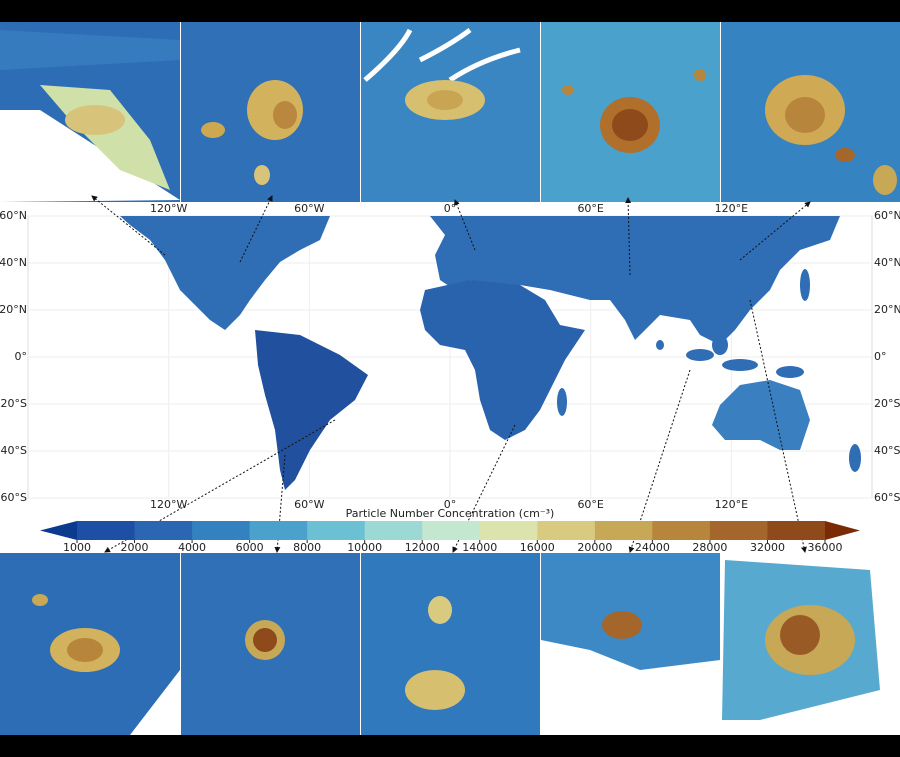 The width and height of the screenshot is (900, 757). Describe the element at coordinates (135, 547) in the screenshot. I see `colorbar-tick-label: 2000` at that location.